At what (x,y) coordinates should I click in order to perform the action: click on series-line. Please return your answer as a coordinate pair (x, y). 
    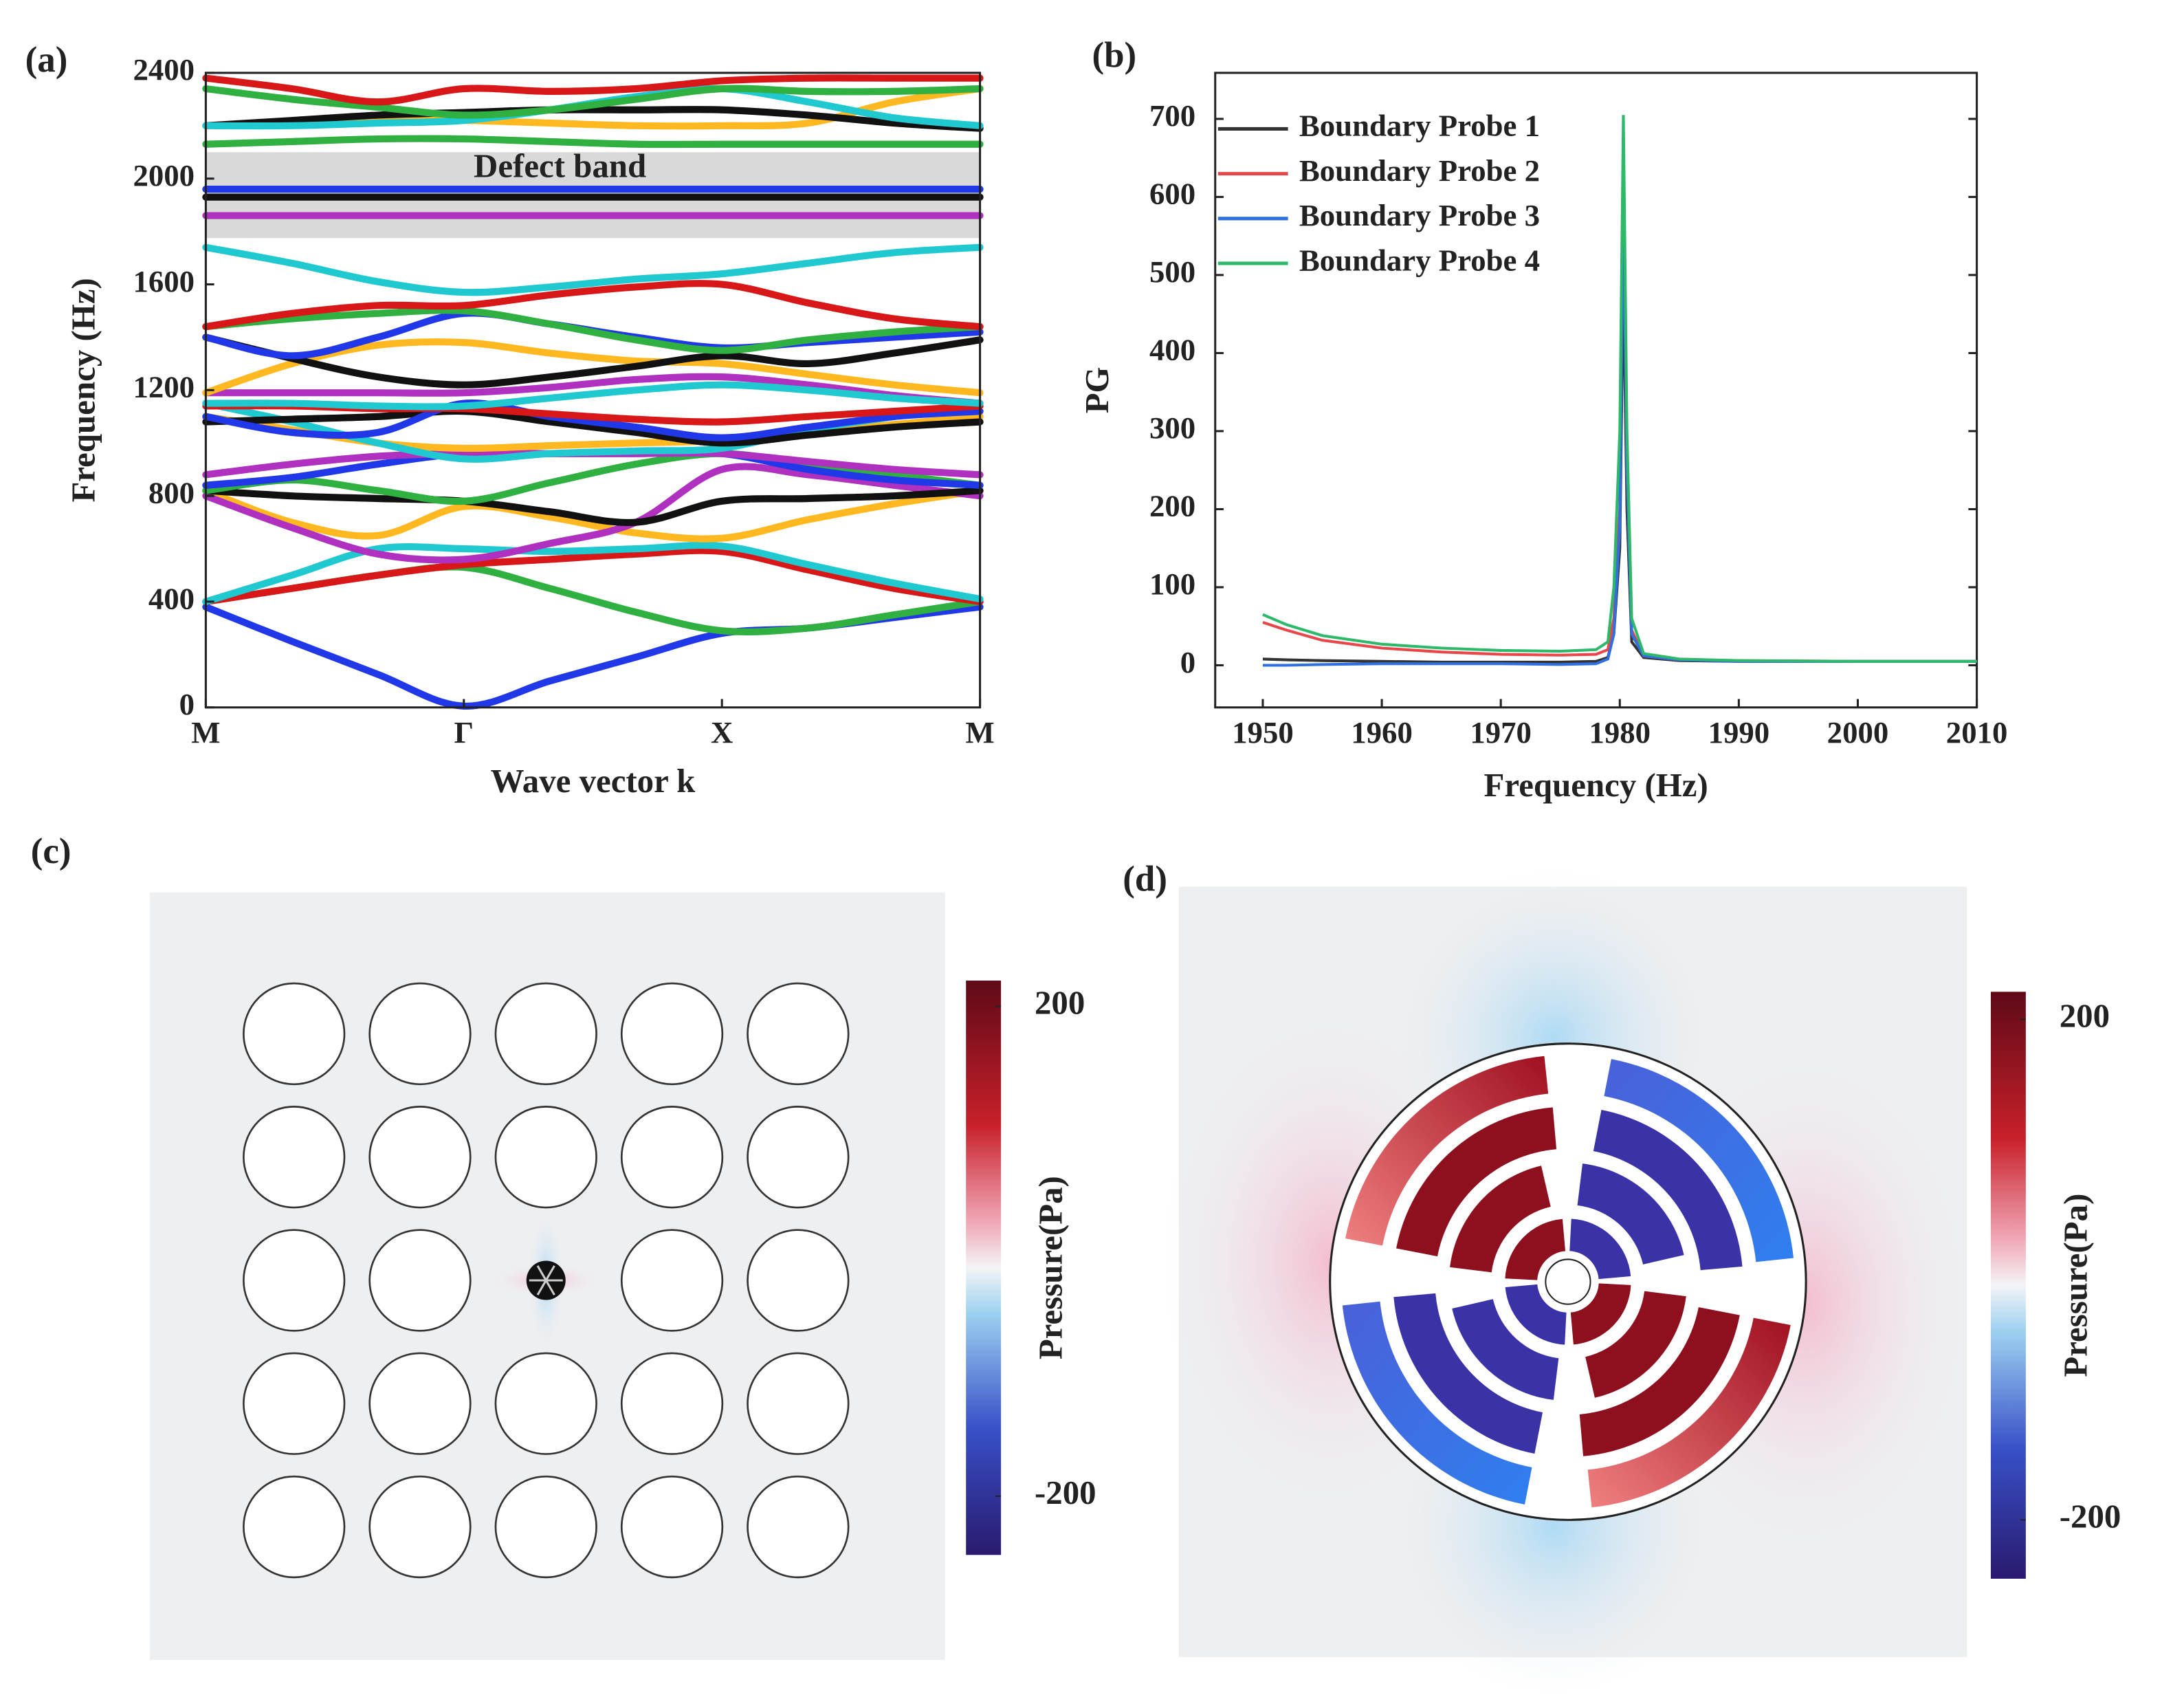
    Looking at the image, I should click on (1619, 389).